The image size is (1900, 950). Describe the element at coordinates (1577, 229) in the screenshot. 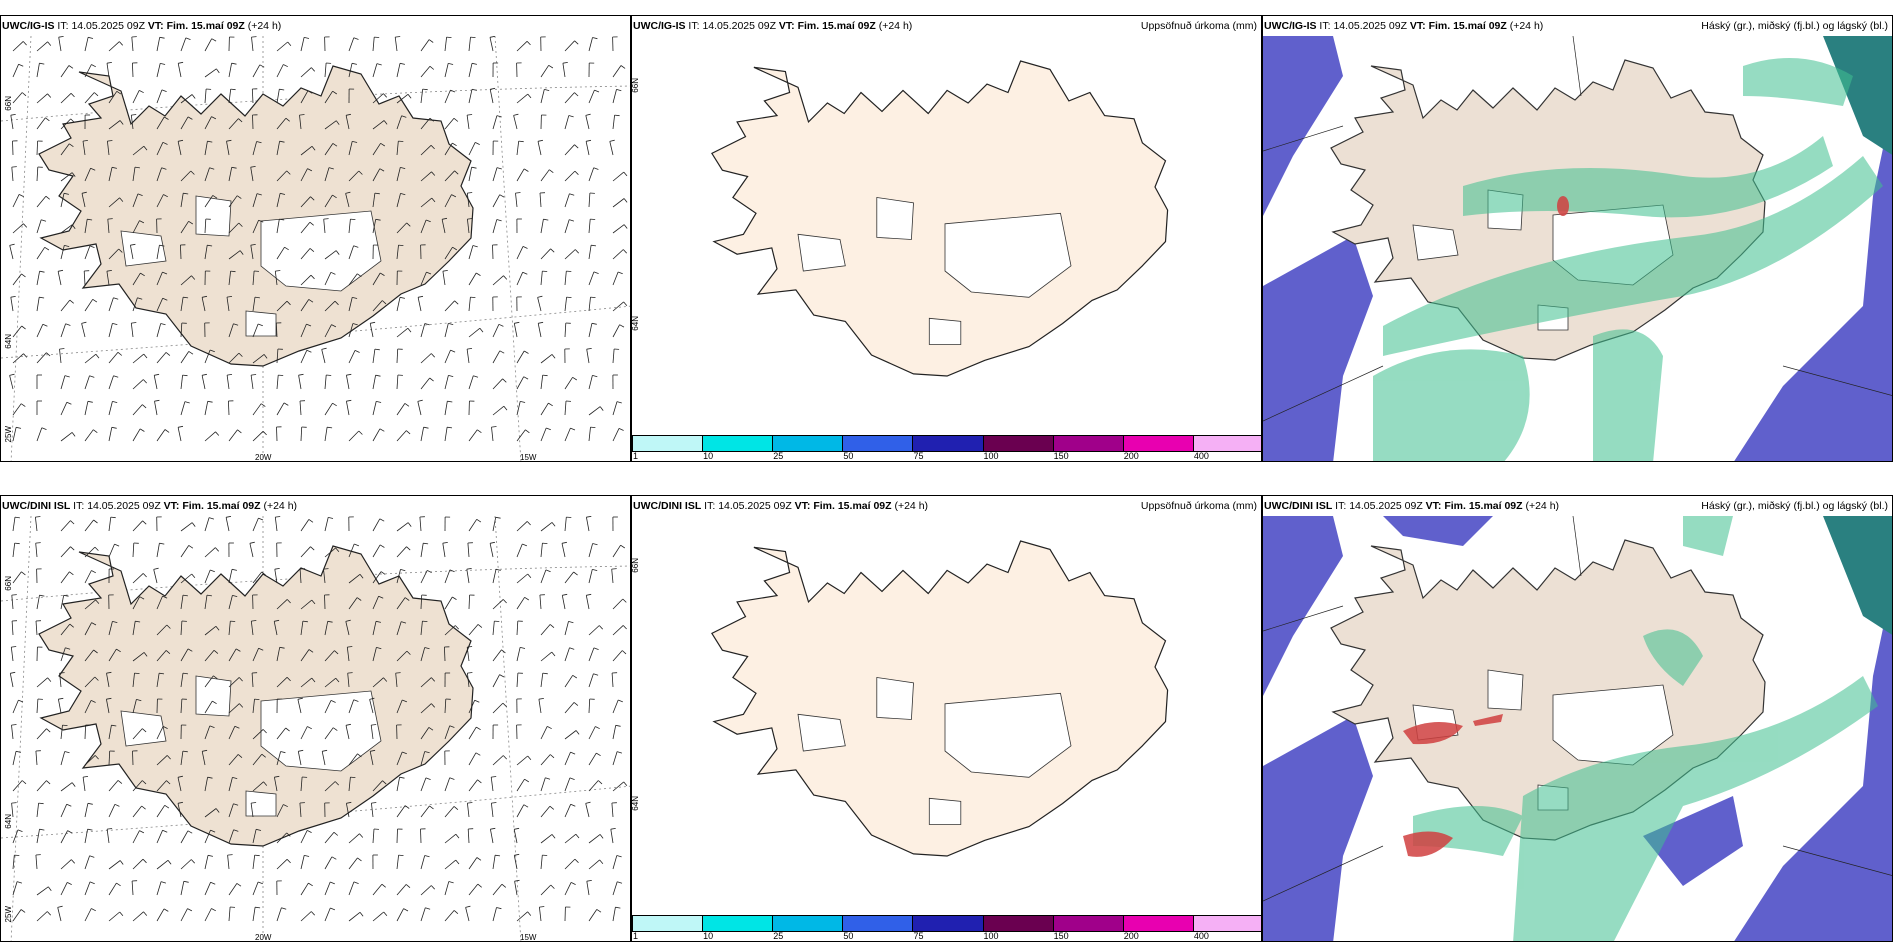

I see `graticule` at that location.